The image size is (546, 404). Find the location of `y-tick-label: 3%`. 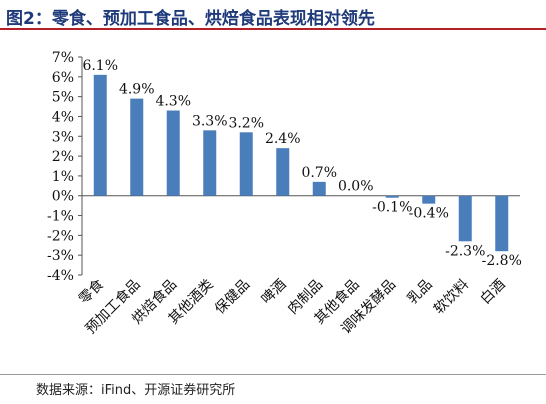

y-tick-label: 3% is located at coordinates (63, 137).